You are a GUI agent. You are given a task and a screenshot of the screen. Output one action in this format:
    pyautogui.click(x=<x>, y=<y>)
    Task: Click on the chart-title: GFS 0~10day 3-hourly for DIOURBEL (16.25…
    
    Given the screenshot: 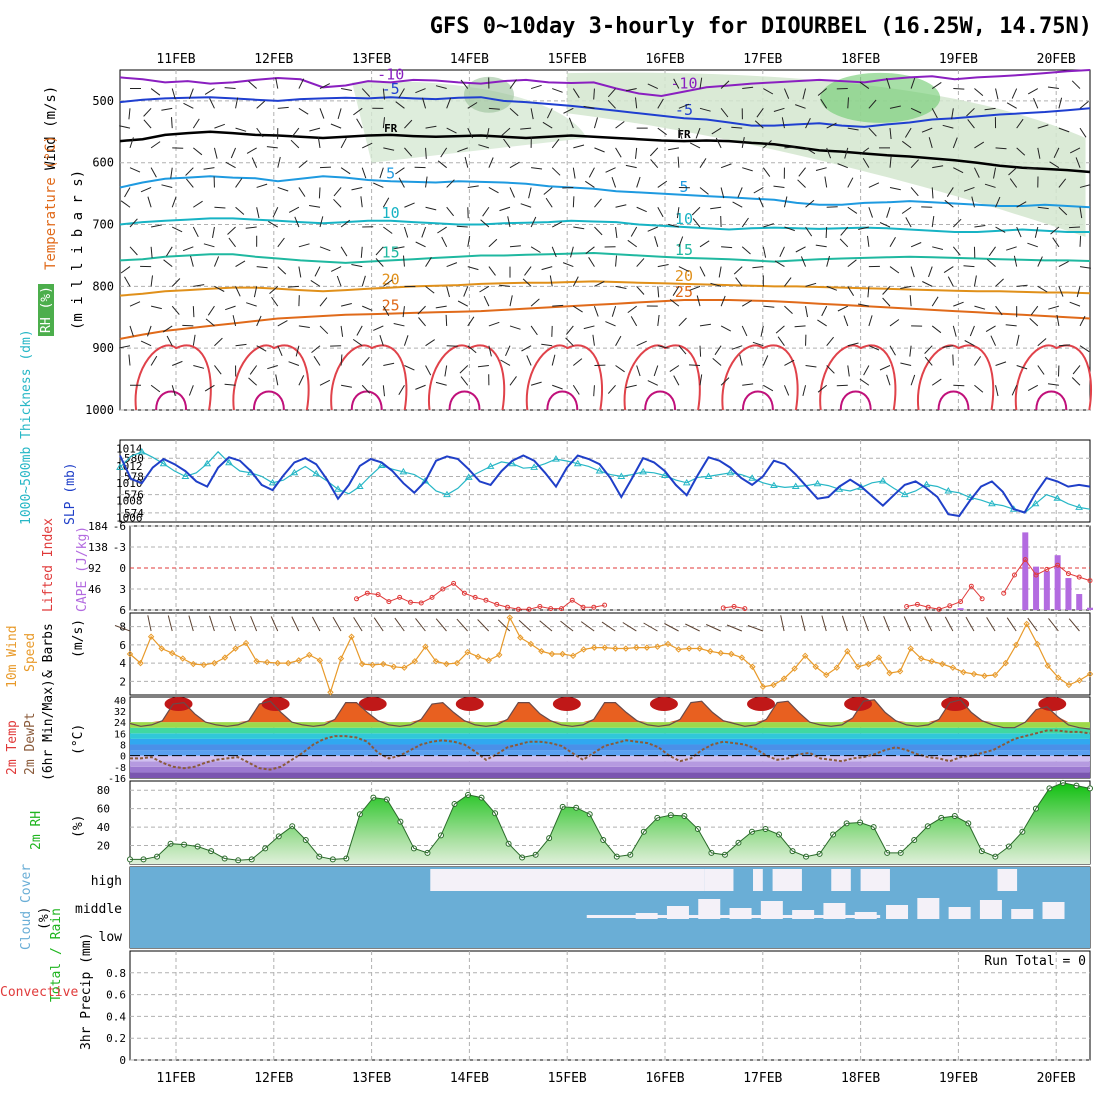 What is the action you would take?
    pyautogui.click(x=761, y=26)
    